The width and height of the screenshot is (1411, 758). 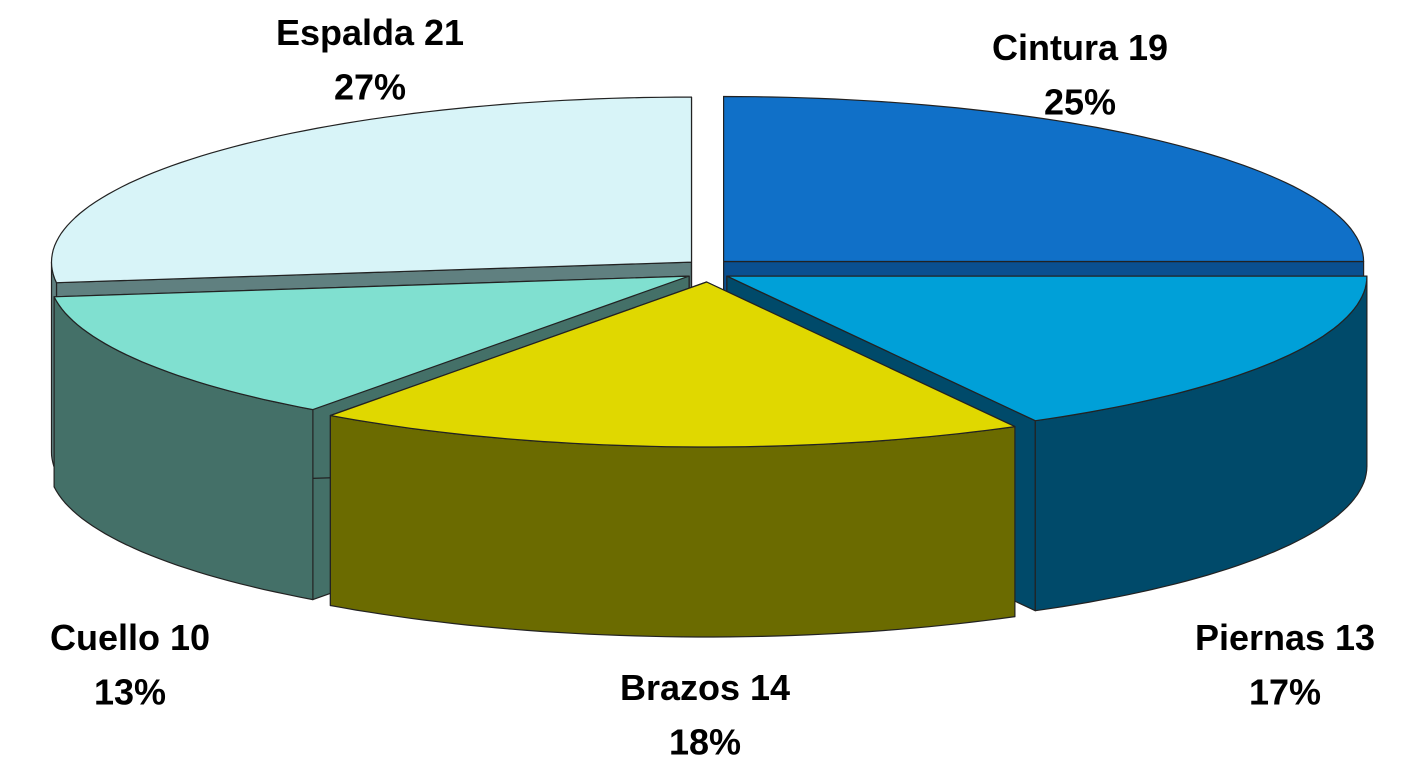 What do you see at coordinates (345, 32) in the screenshot?
I see `category-label: Espalda` at bounding box center [345, 32].